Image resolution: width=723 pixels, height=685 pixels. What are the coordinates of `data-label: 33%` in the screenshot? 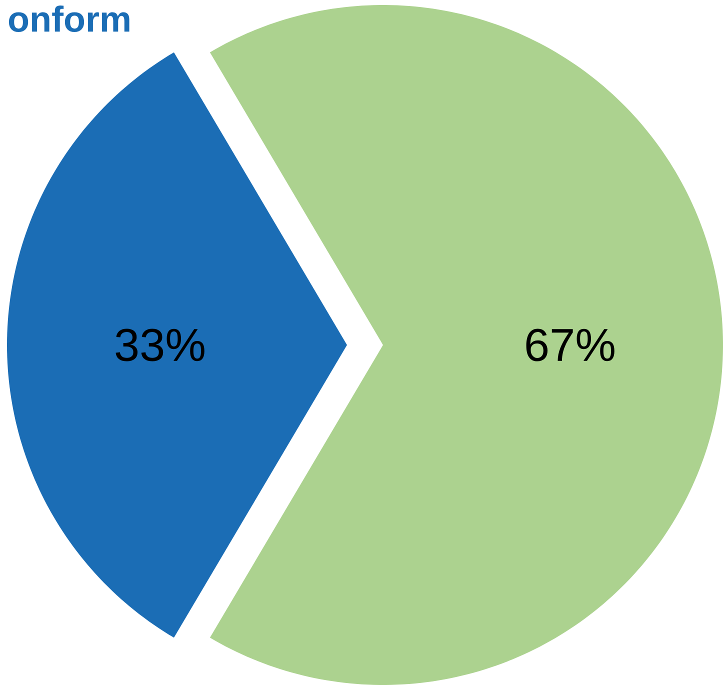 It's located at (160, 345).